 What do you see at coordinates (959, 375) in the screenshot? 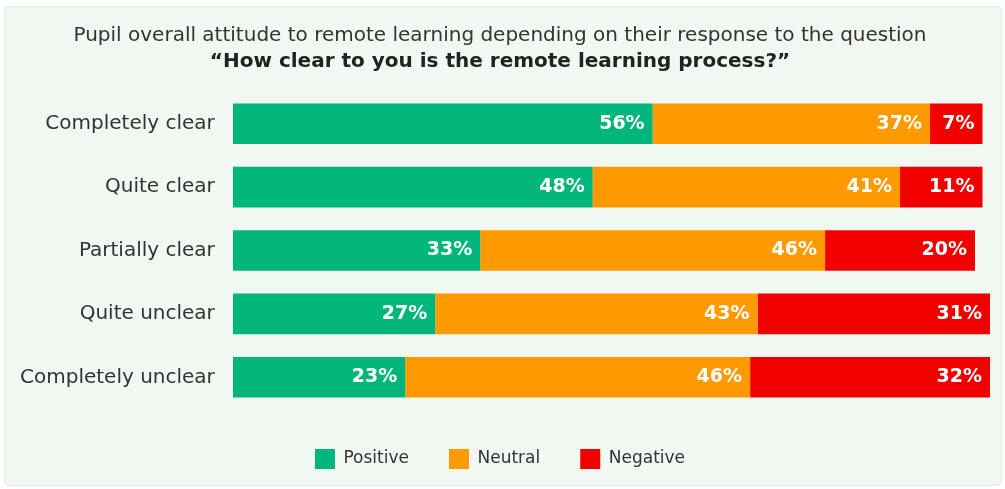
I see `data-label: 32%` at bounding box center [959, 375].